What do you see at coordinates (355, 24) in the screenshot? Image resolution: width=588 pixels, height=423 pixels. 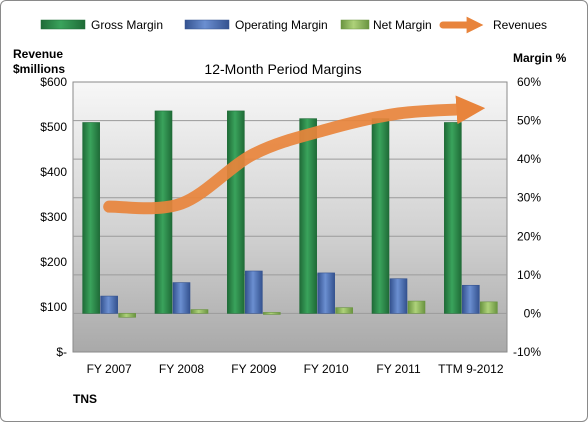 I see `legend-swatch-net-margin` at bounding box center [355, 24].